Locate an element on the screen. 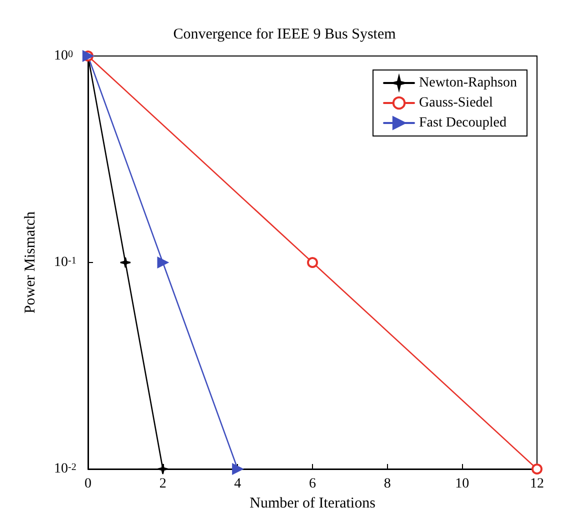 The image size is (569, 529). x-tick-label: 12 is located at coordinates (537, 484).